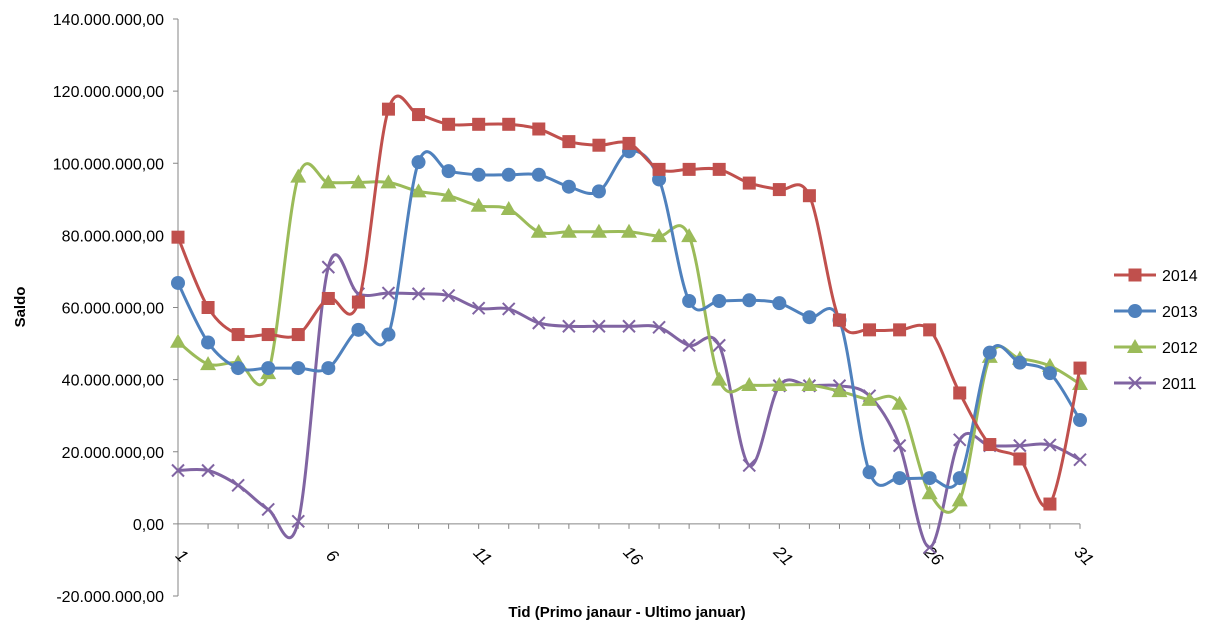 Image resolution: width=1208 pixels, height=626 pixels. Describe the element at coordinates (483, 556) in the screenshot. I see `x-tick-label: 11` at that location.